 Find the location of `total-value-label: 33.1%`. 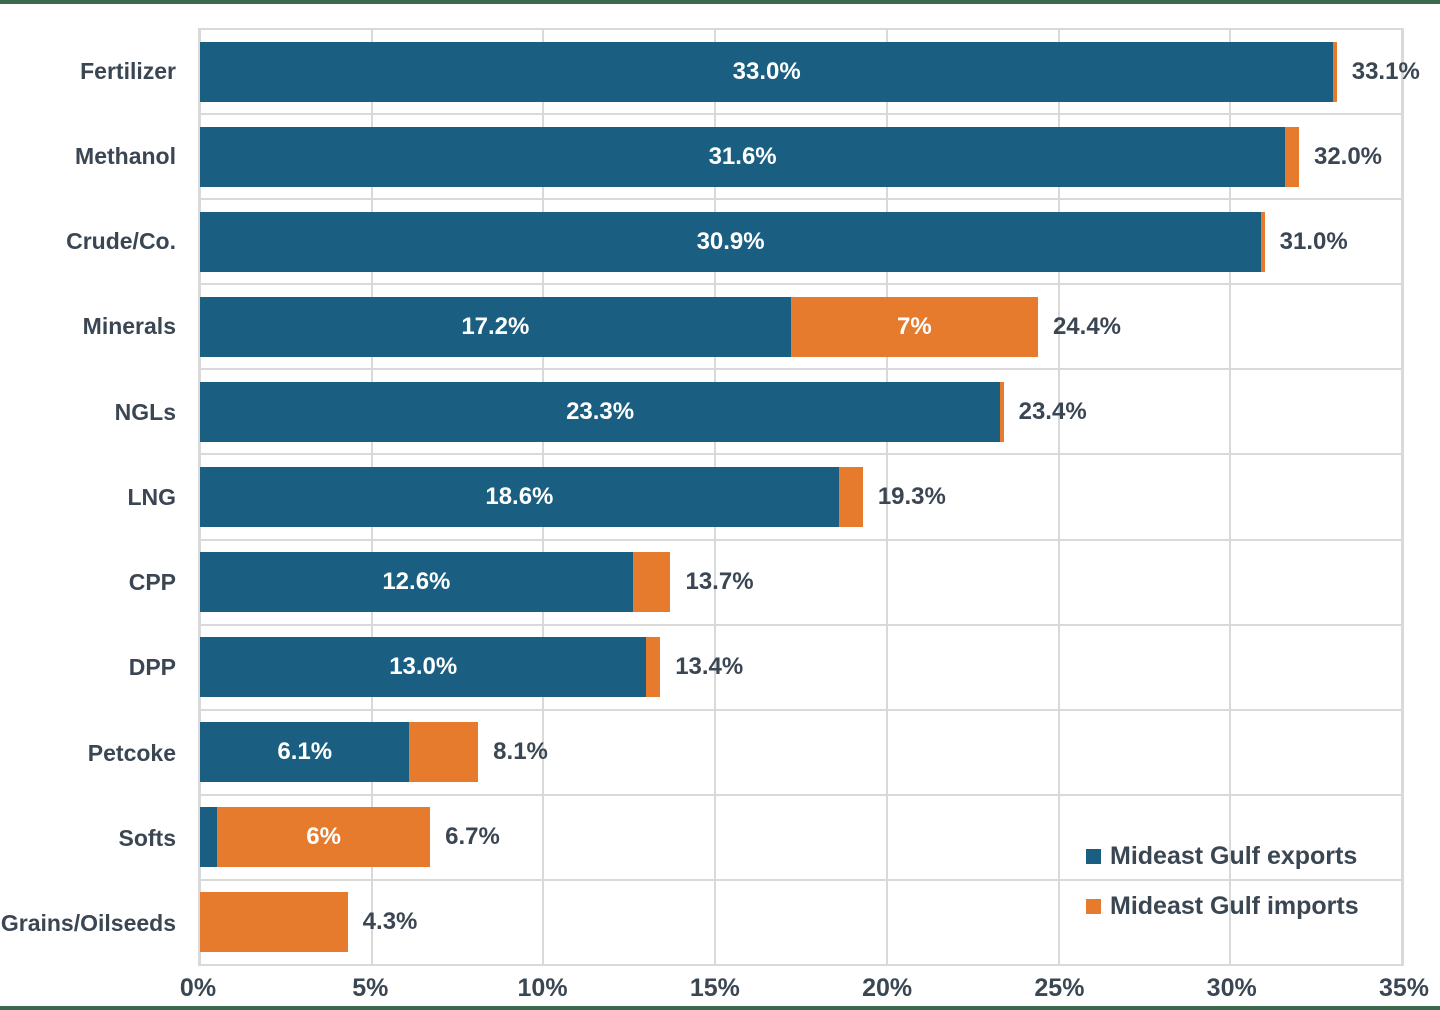

total-value-label: 33.1% is located at coordinates (1385, 71).